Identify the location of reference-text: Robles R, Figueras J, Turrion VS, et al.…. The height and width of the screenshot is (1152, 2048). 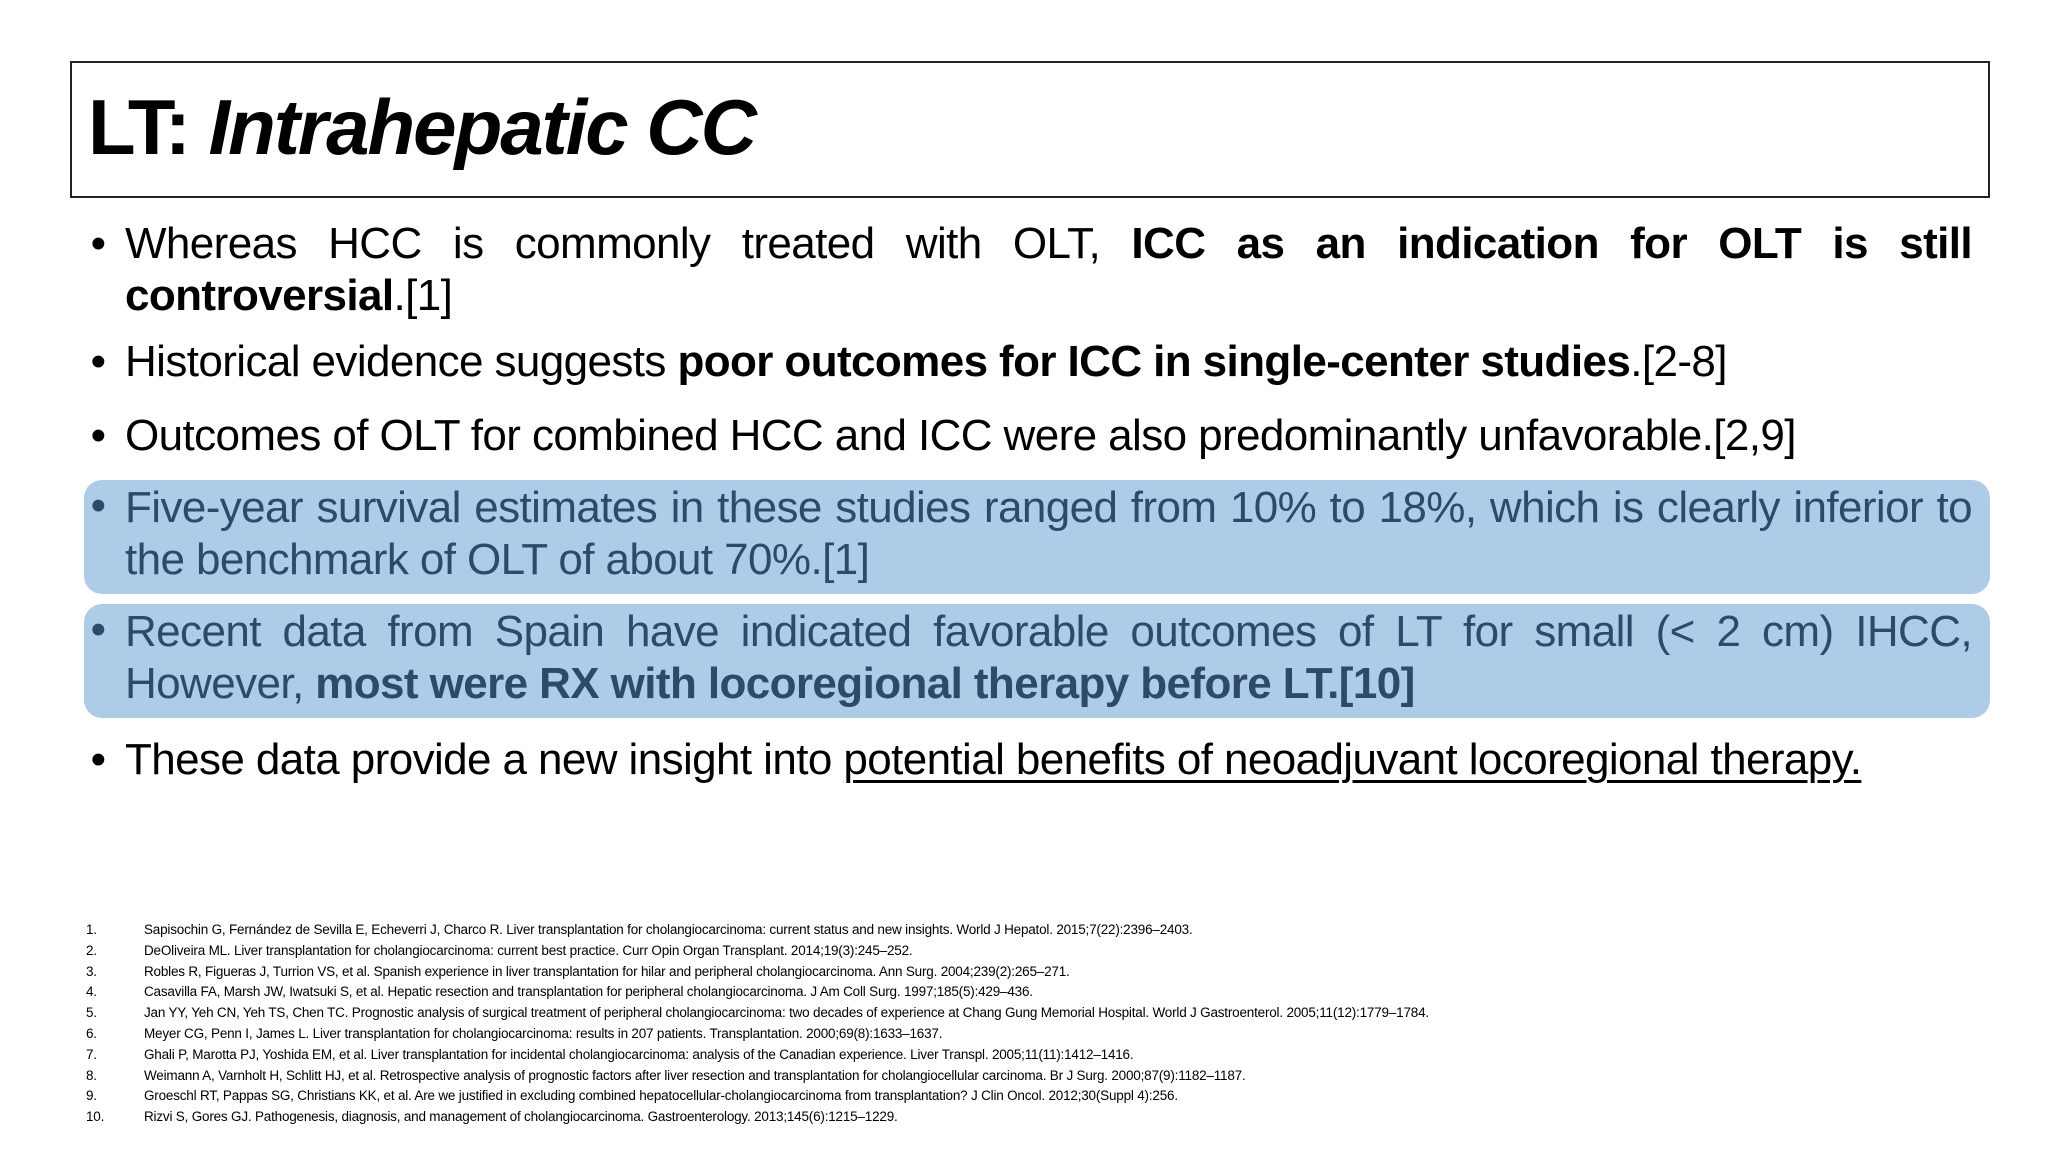
(607, 971).